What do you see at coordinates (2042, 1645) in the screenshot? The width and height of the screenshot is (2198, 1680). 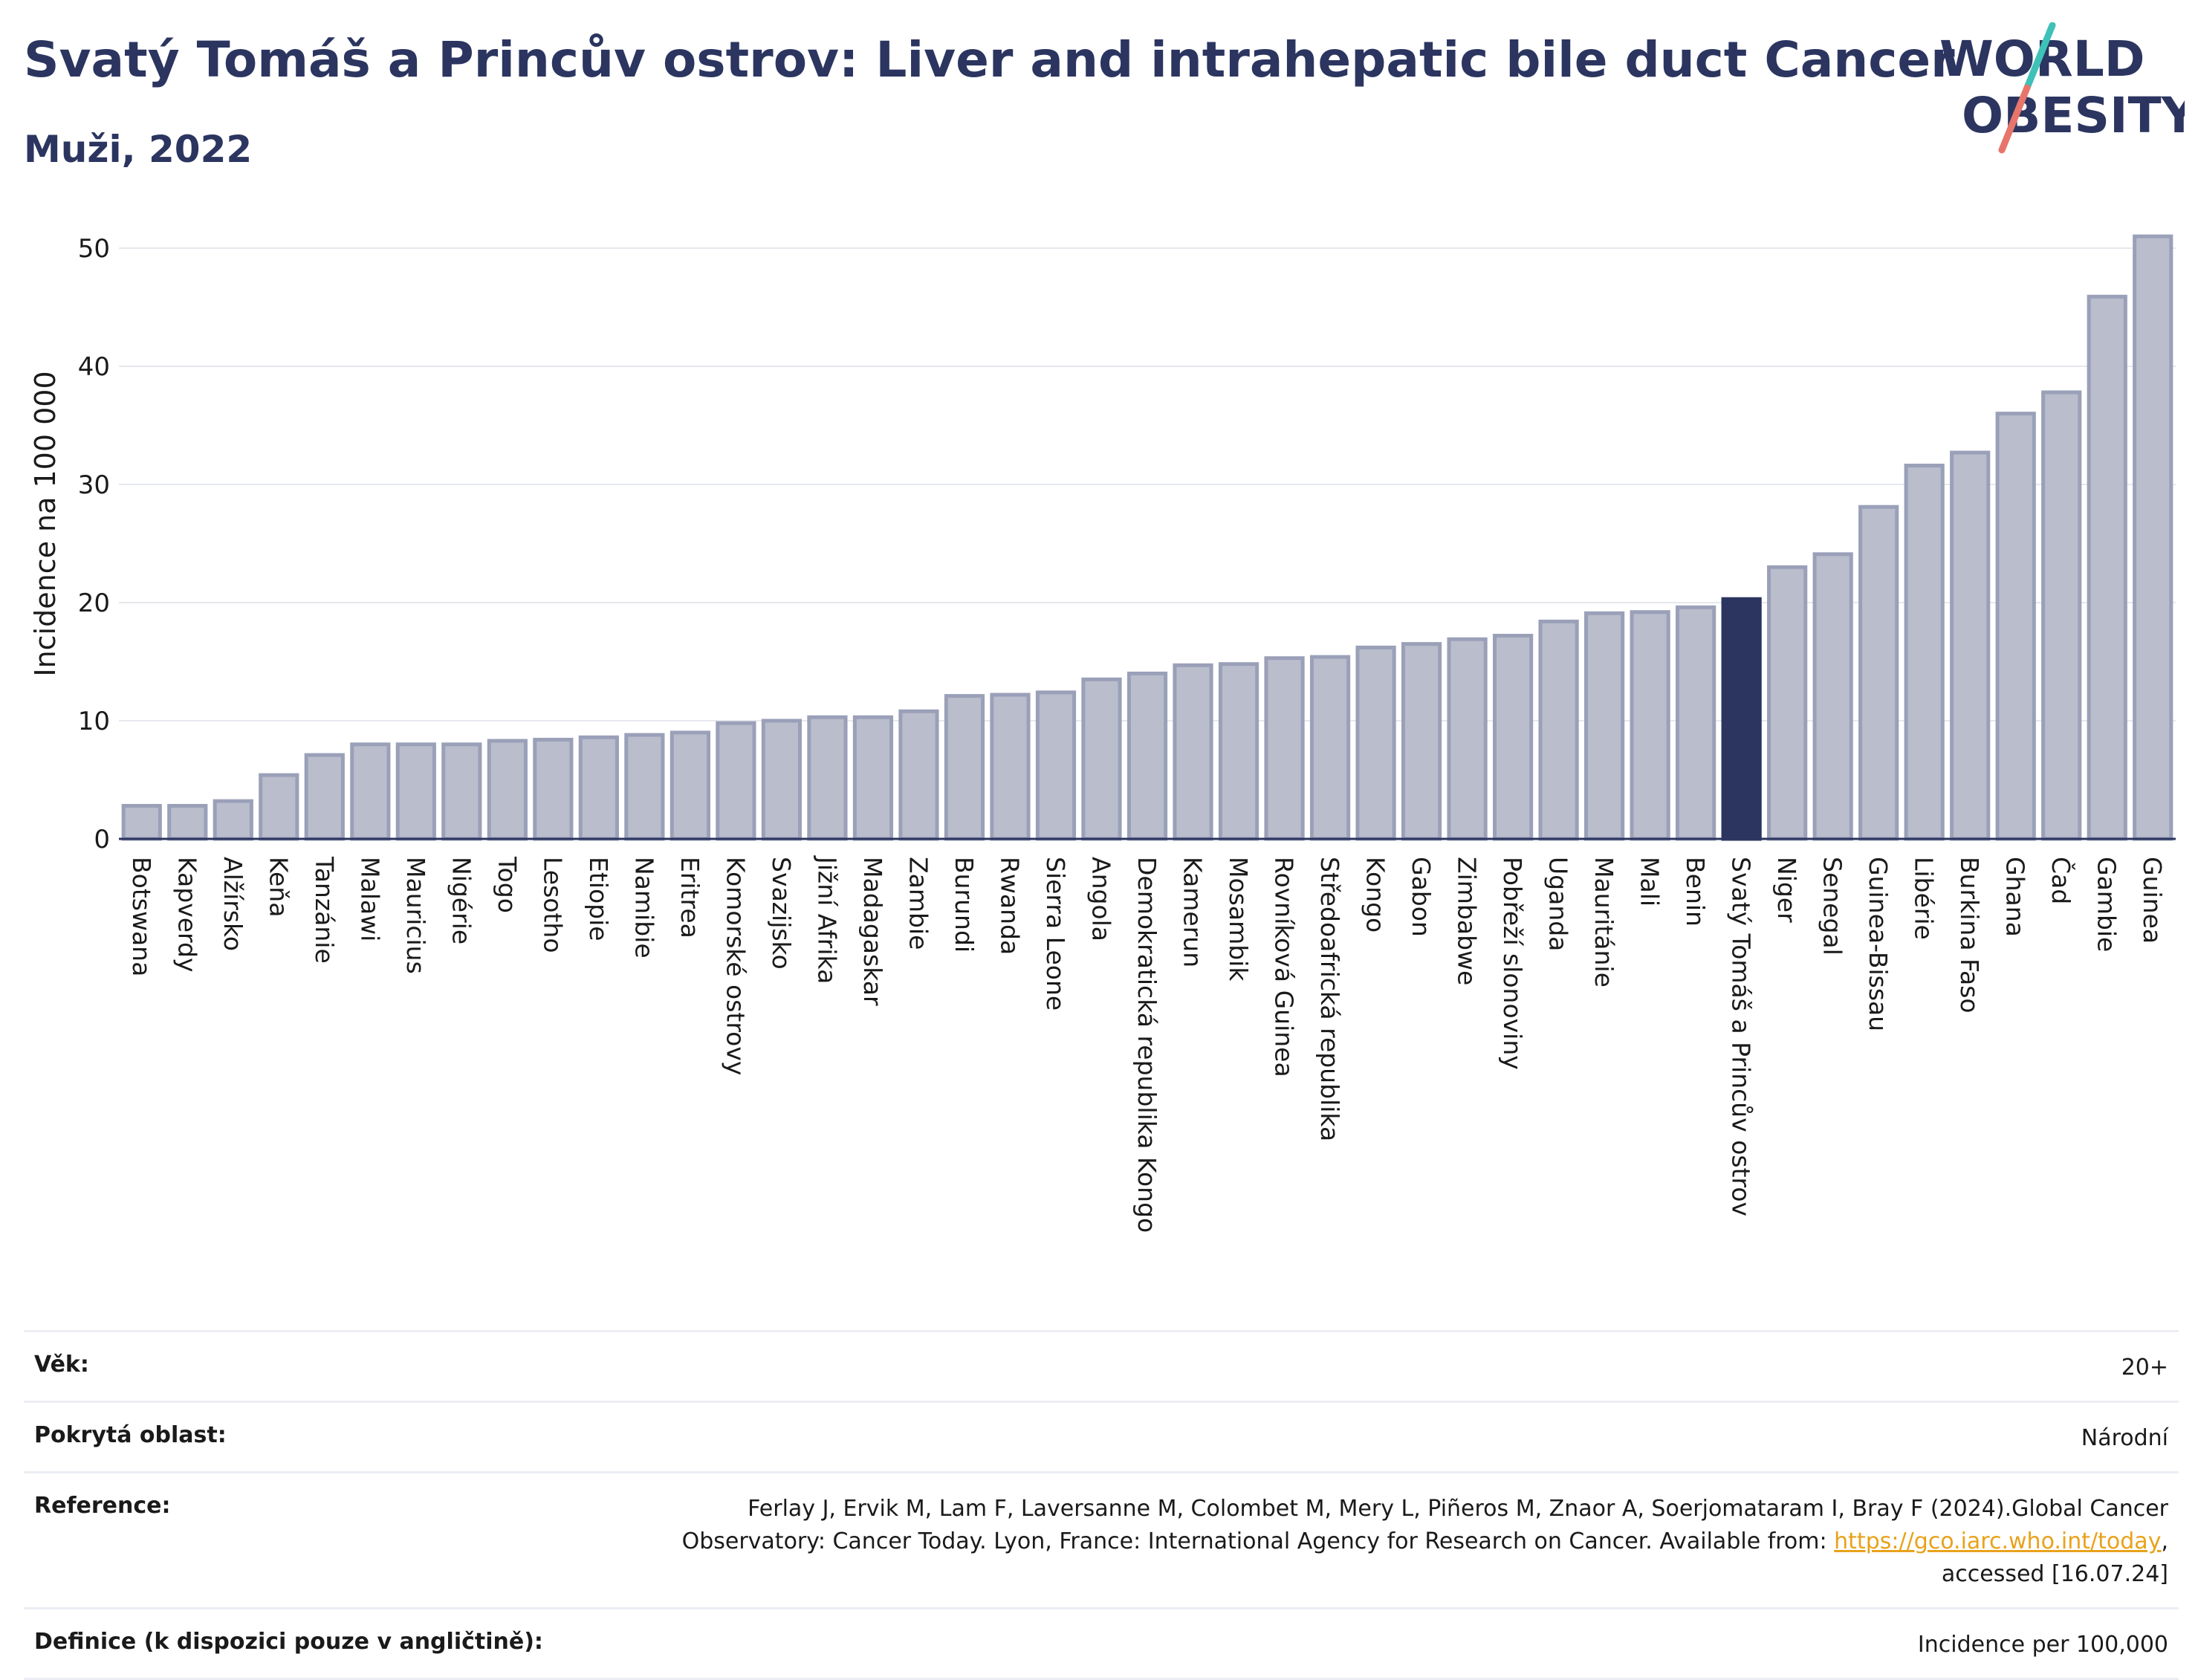 I see `definition-value: Incidence per 100,000` at bounding box center [2042, 1645].